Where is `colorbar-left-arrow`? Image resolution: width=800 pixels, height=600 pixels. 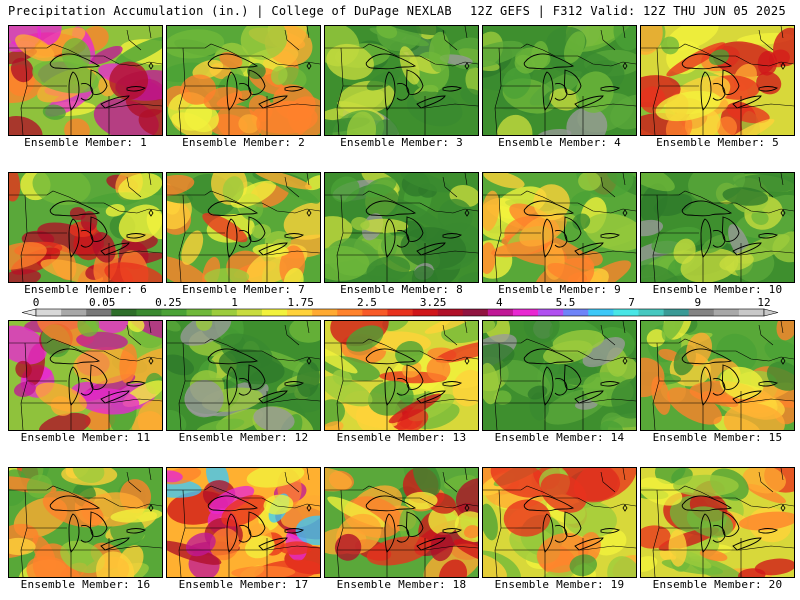
colorbar-left-arrow is located at coordinates (29, 312).